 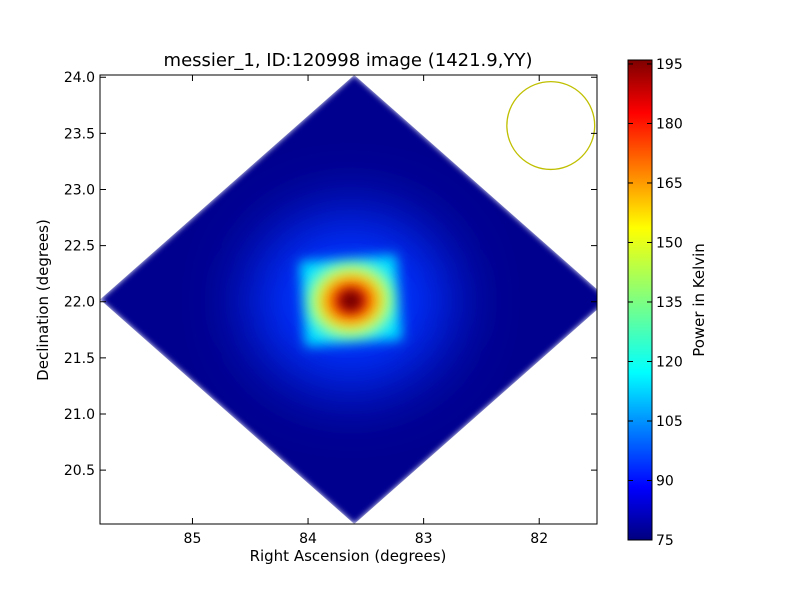 What do you see at coordinates (308, 539) in the screenshot?
I see `x-tick-label: 84` at bounding box center [308, 539].